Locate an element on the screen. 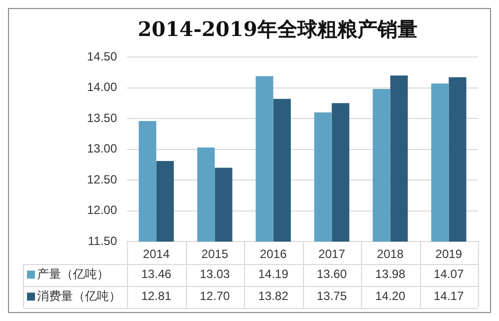 This screenshot has height=321, width=499. legend-label: 产量（亿吨） is located at coordinates (73, 273).